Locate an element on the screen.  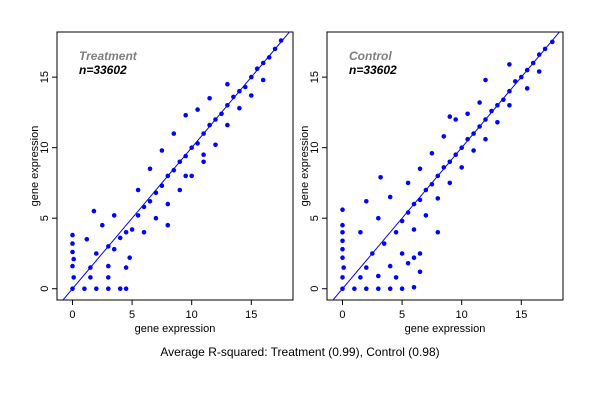
treatment-x-tick-label: 5 is located at coordinates (132, 315).